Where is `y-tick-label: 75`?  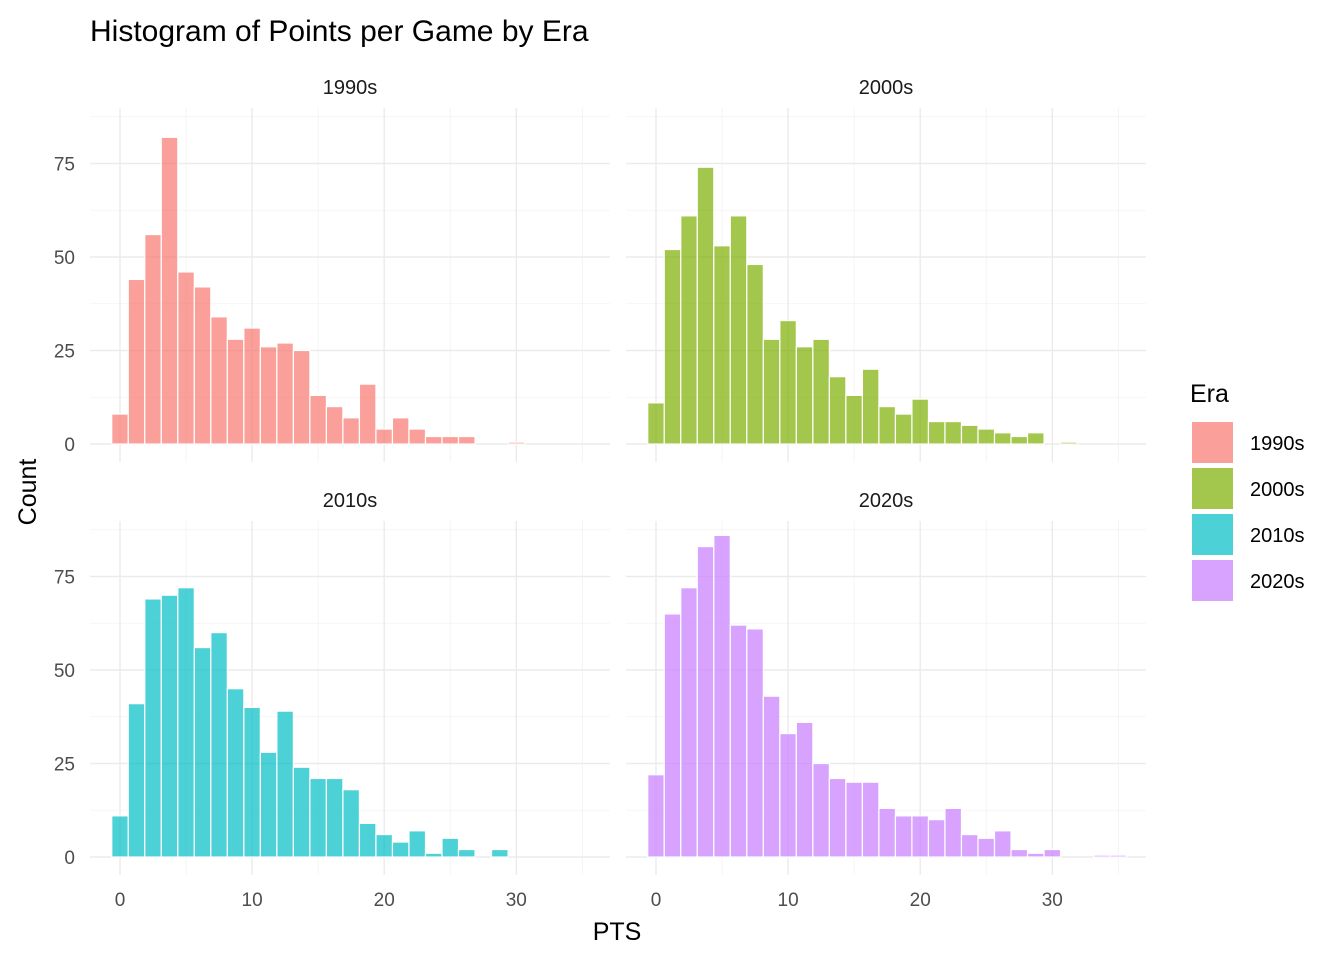
y-tick-label: 75 is located at coordinates (64, 165).